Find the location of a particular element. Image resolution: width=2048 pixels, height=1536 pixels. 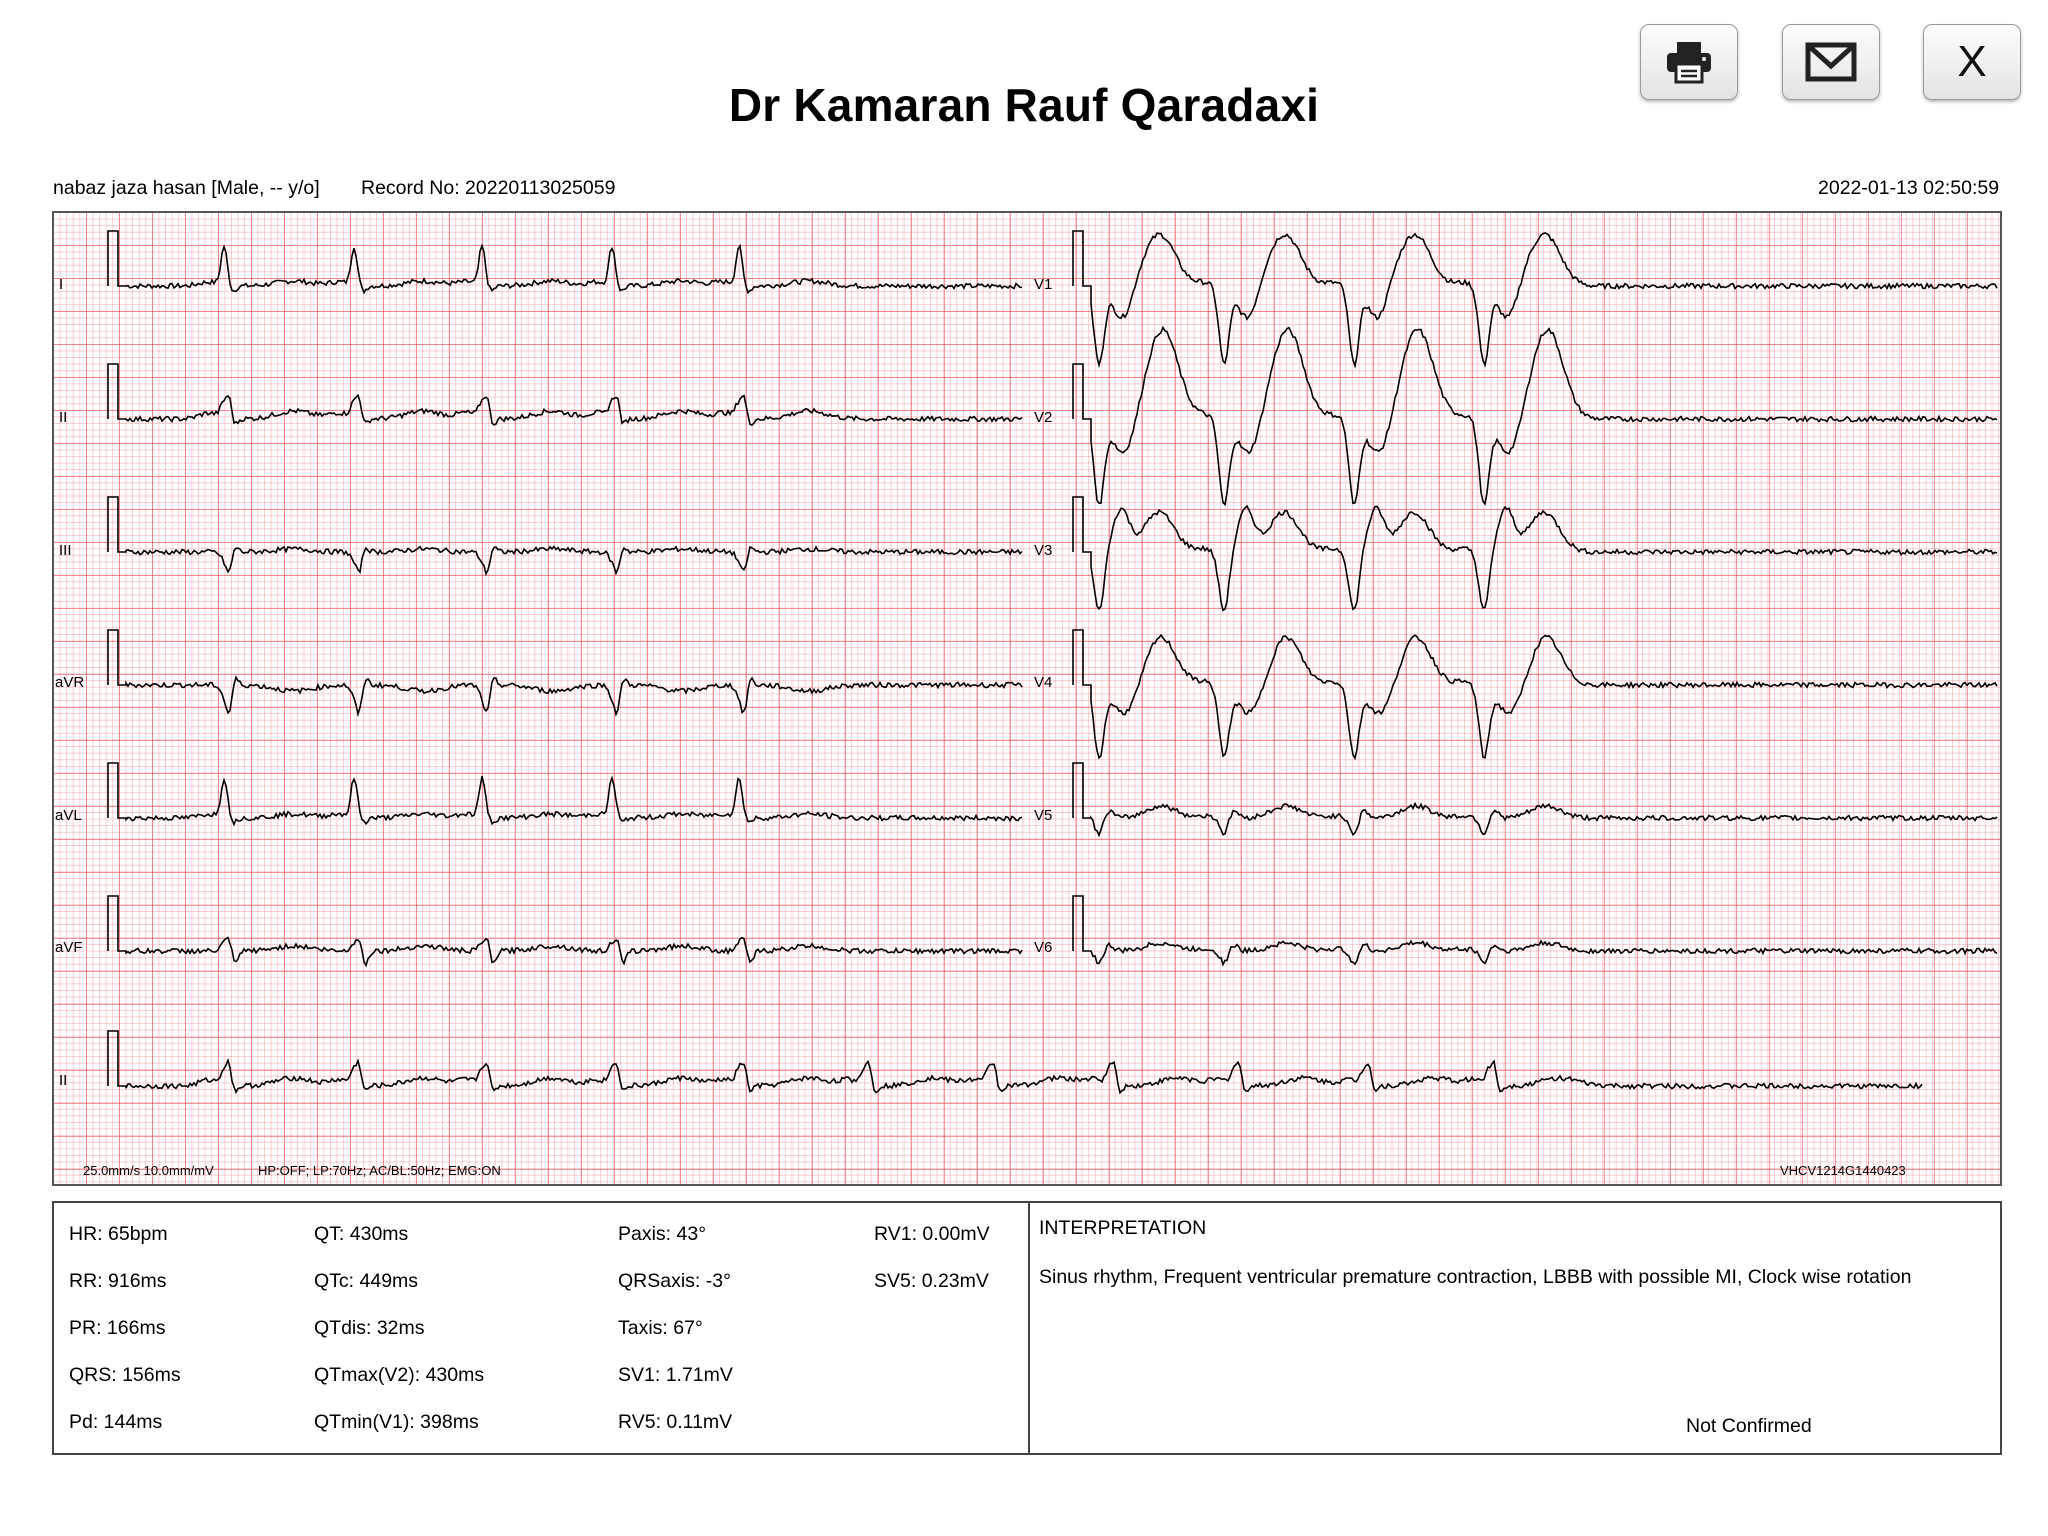

ecg-trace-I is located at coordinates (564, 262).